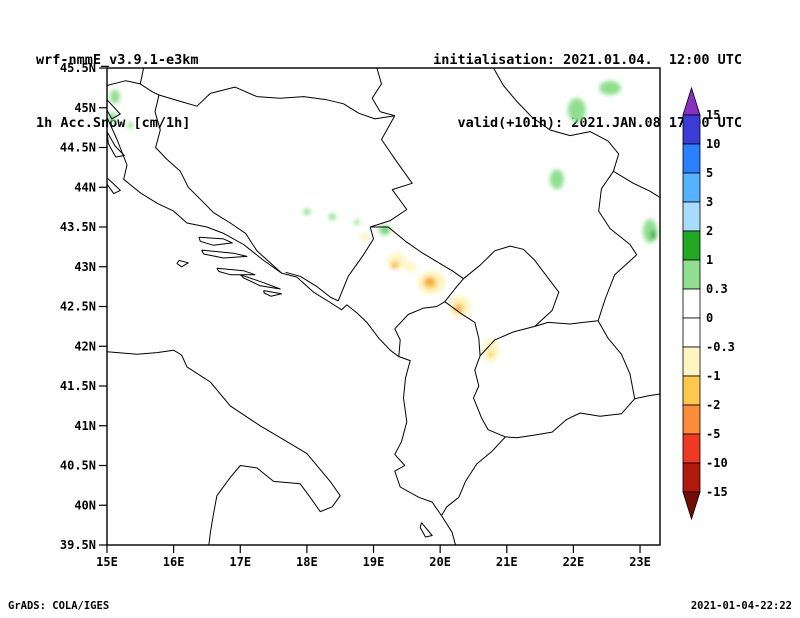 This screenshot has width=800, height=618. I want to click on y-tick-label: 44.5N, so click(78, 148).